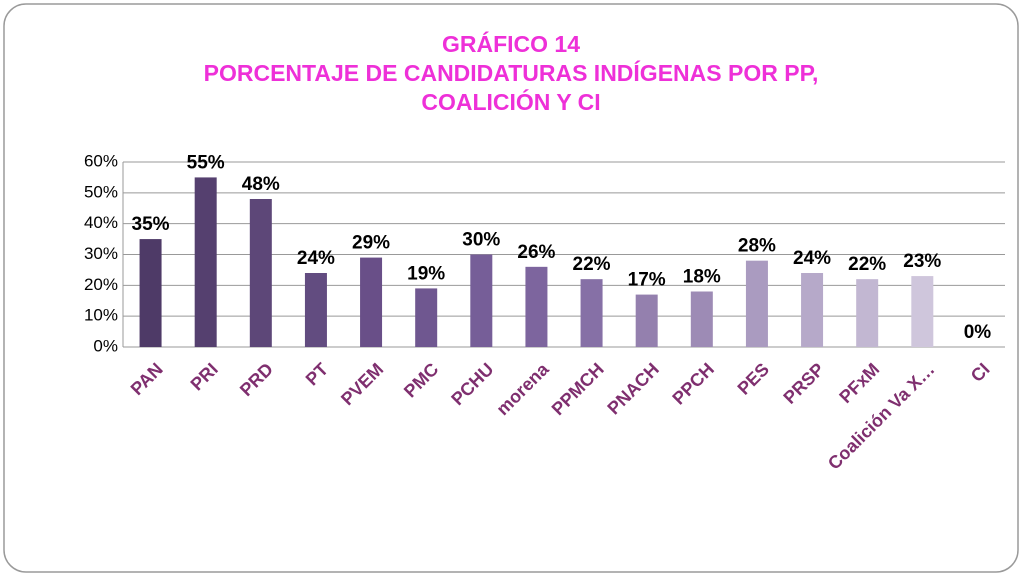 This screenshot has height=577, width=1023. I want to click on y-tick-label: 10%, so click(101, 315).